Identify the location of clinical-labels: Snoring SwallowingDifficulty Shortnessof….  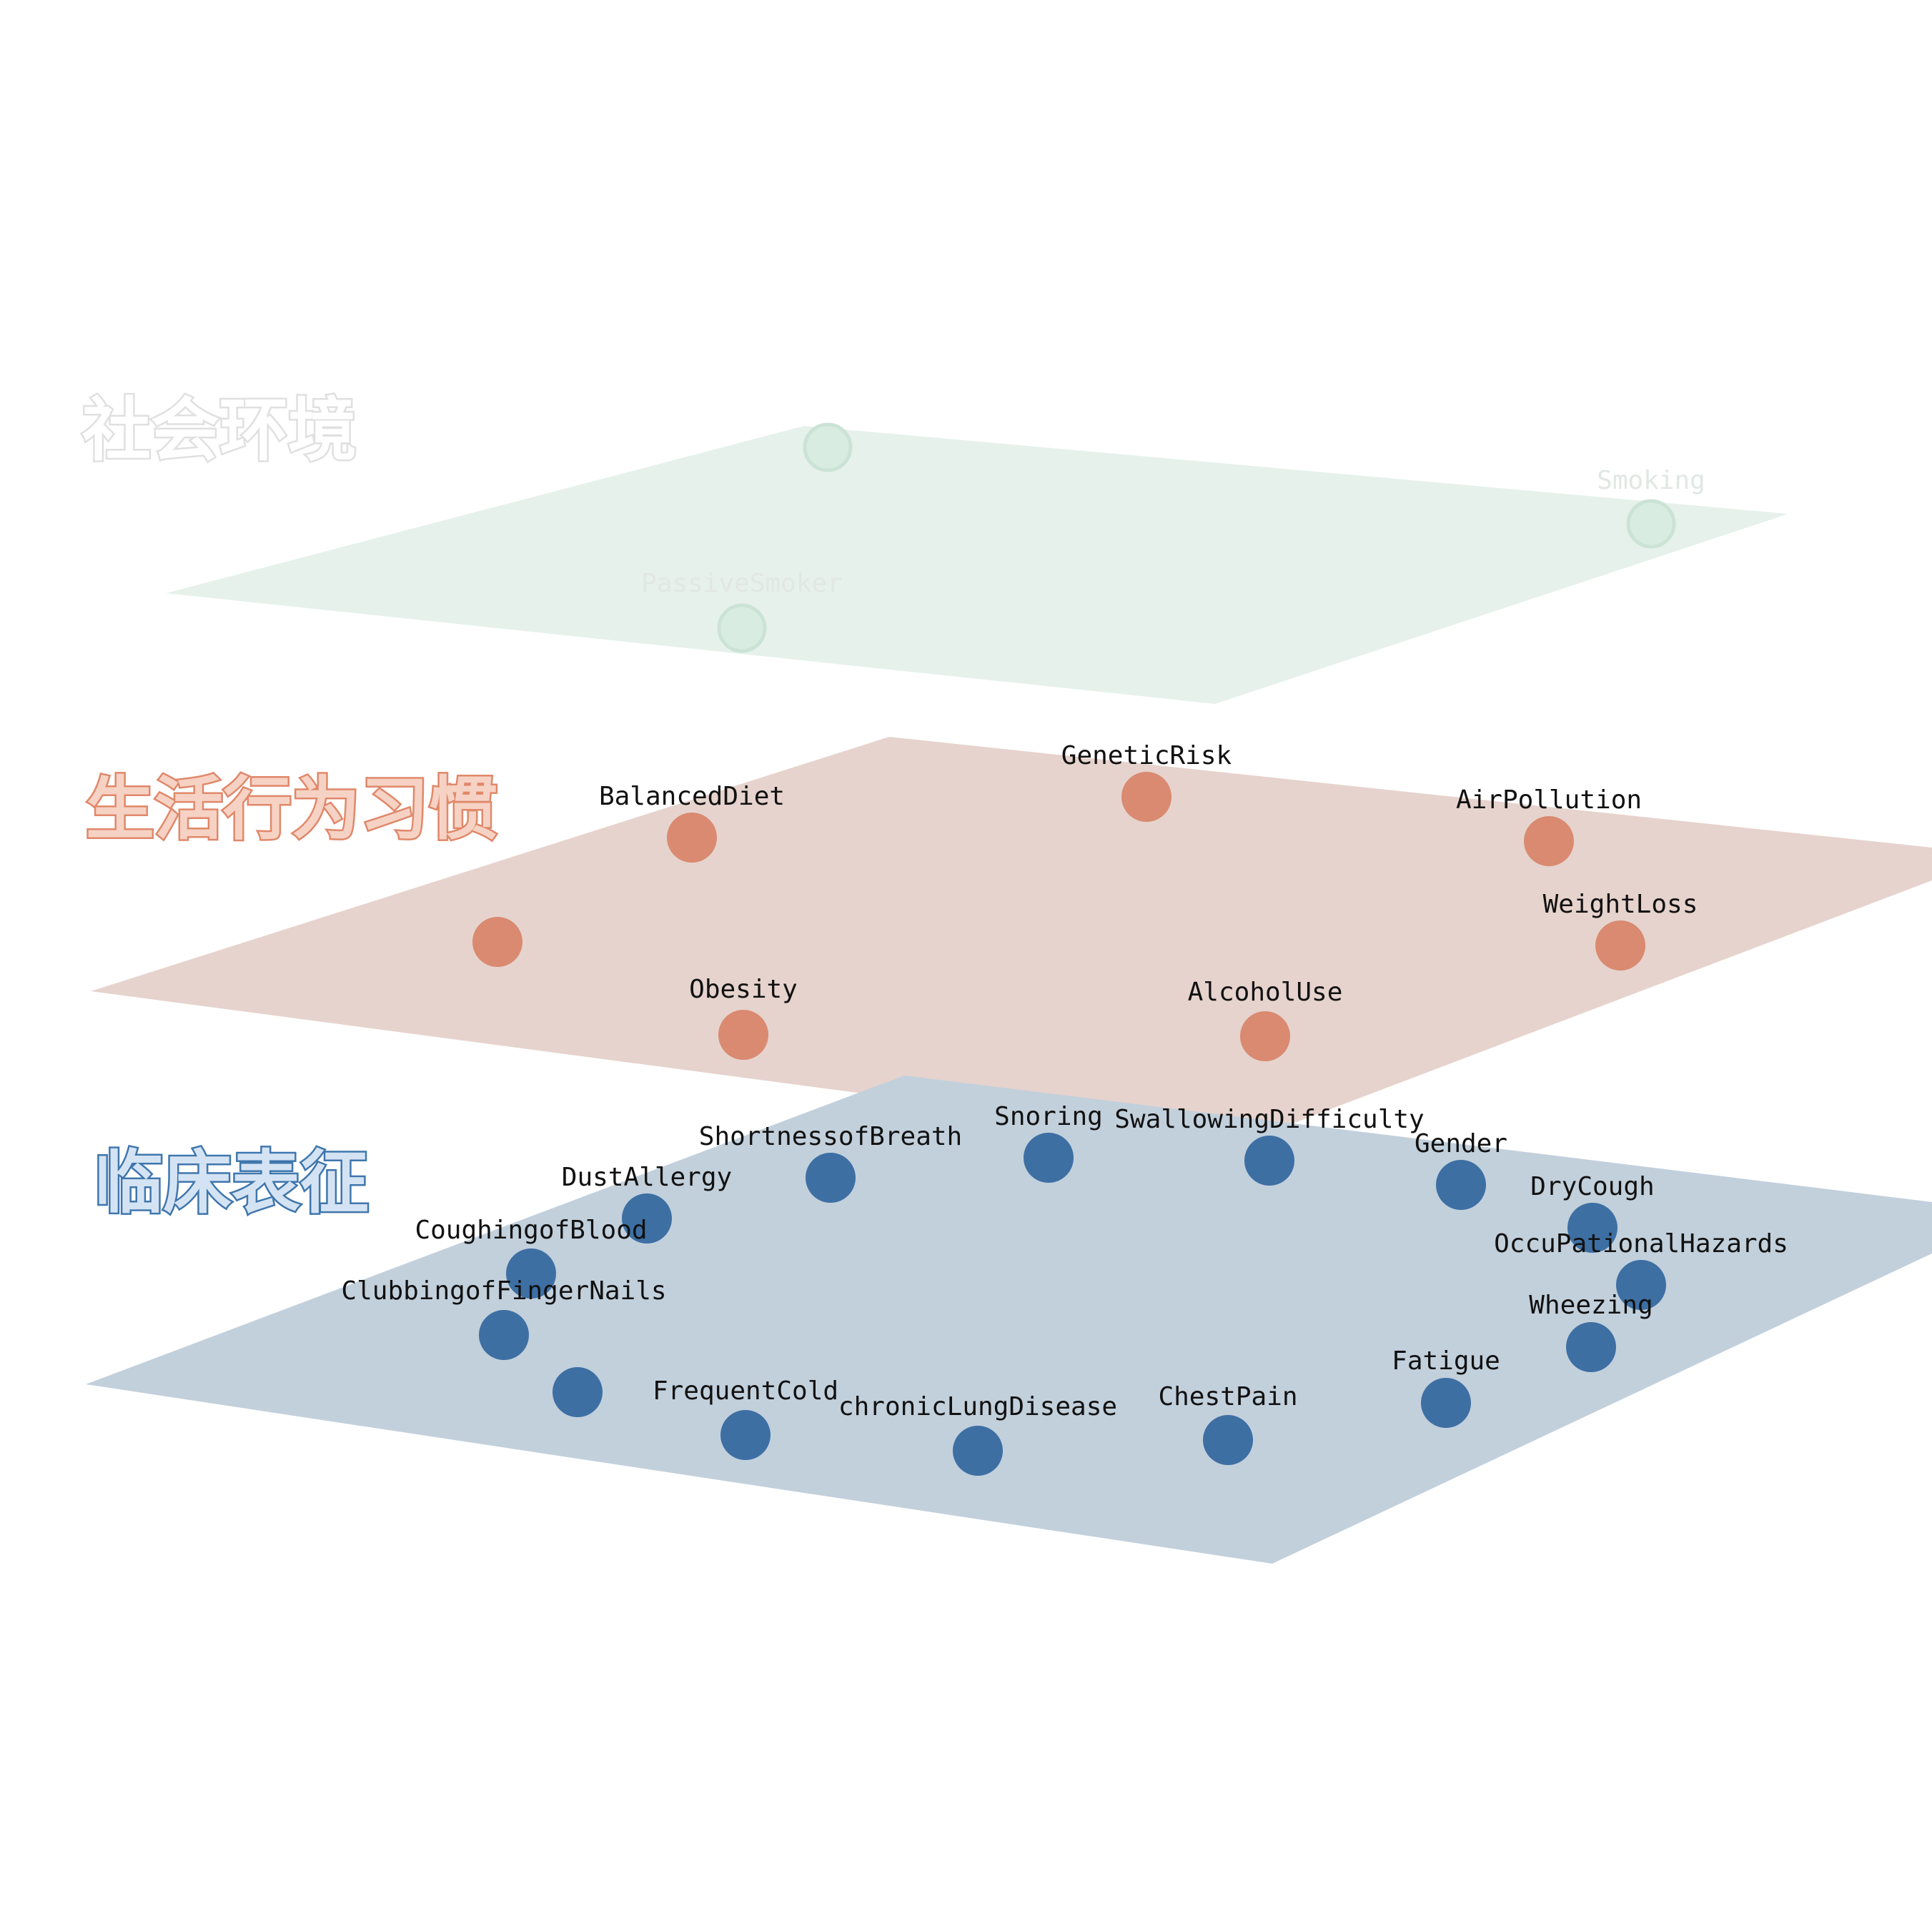
(1064, 1262).